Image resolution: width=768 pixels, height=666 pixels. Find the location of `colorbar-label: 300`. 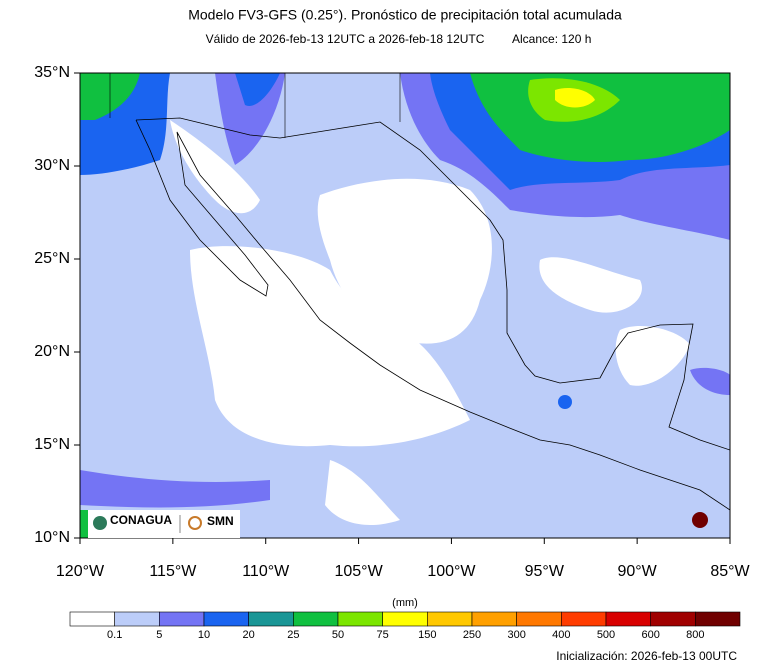

colorbar-label: 300 is located at coordinates (516, 635).